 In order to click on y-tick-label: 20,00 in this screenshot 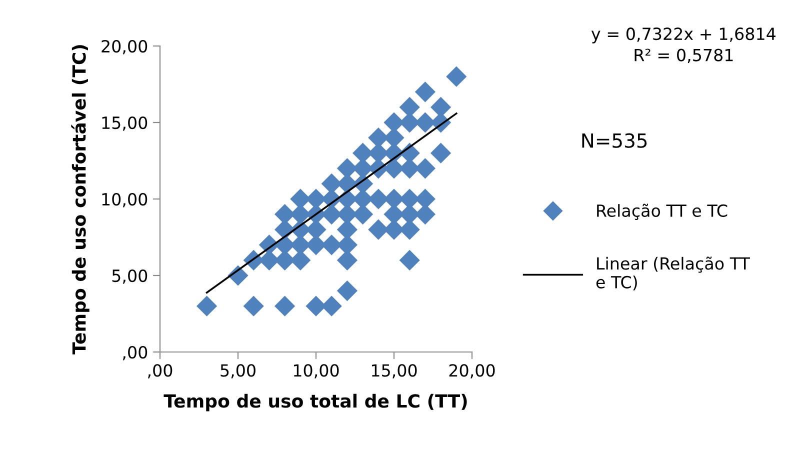, I will do `click(125, 47)`.